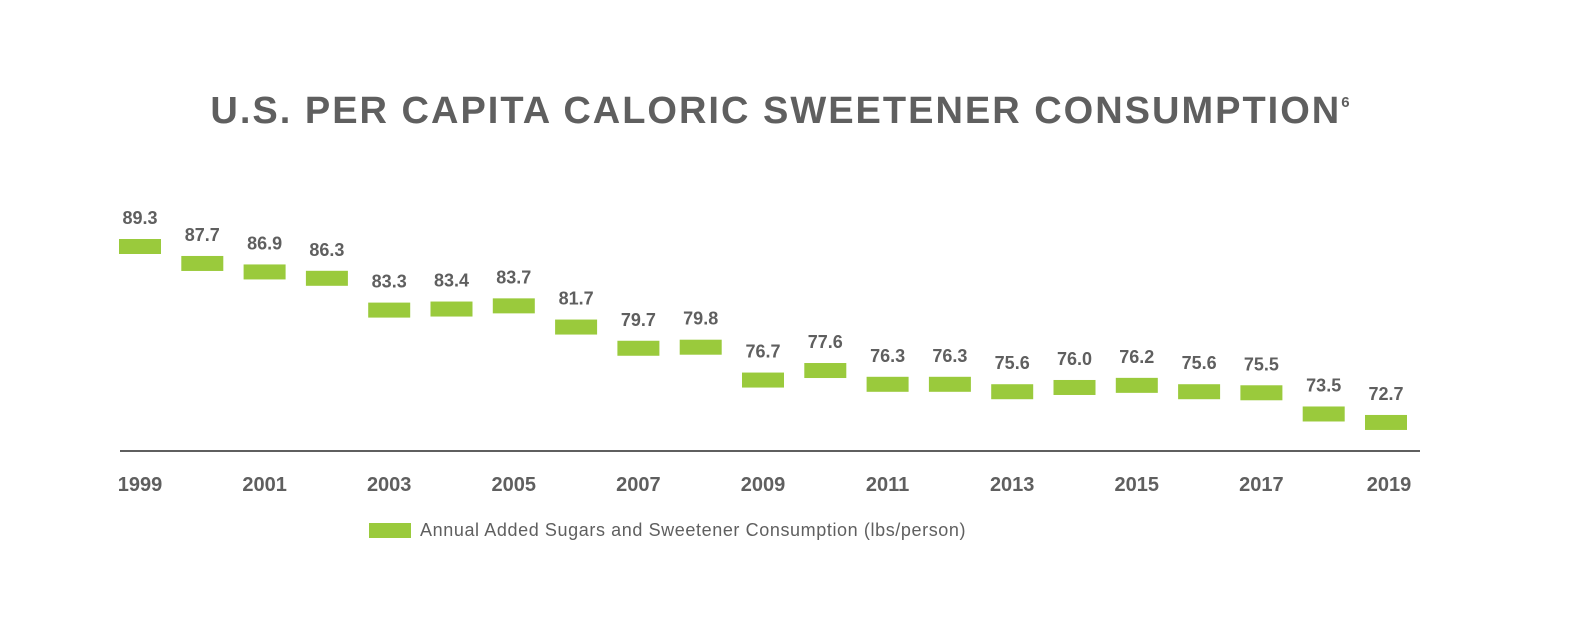 The width and height of the screenshot is (1580, 641). I want to click on bar-2012, so click(949, 384).